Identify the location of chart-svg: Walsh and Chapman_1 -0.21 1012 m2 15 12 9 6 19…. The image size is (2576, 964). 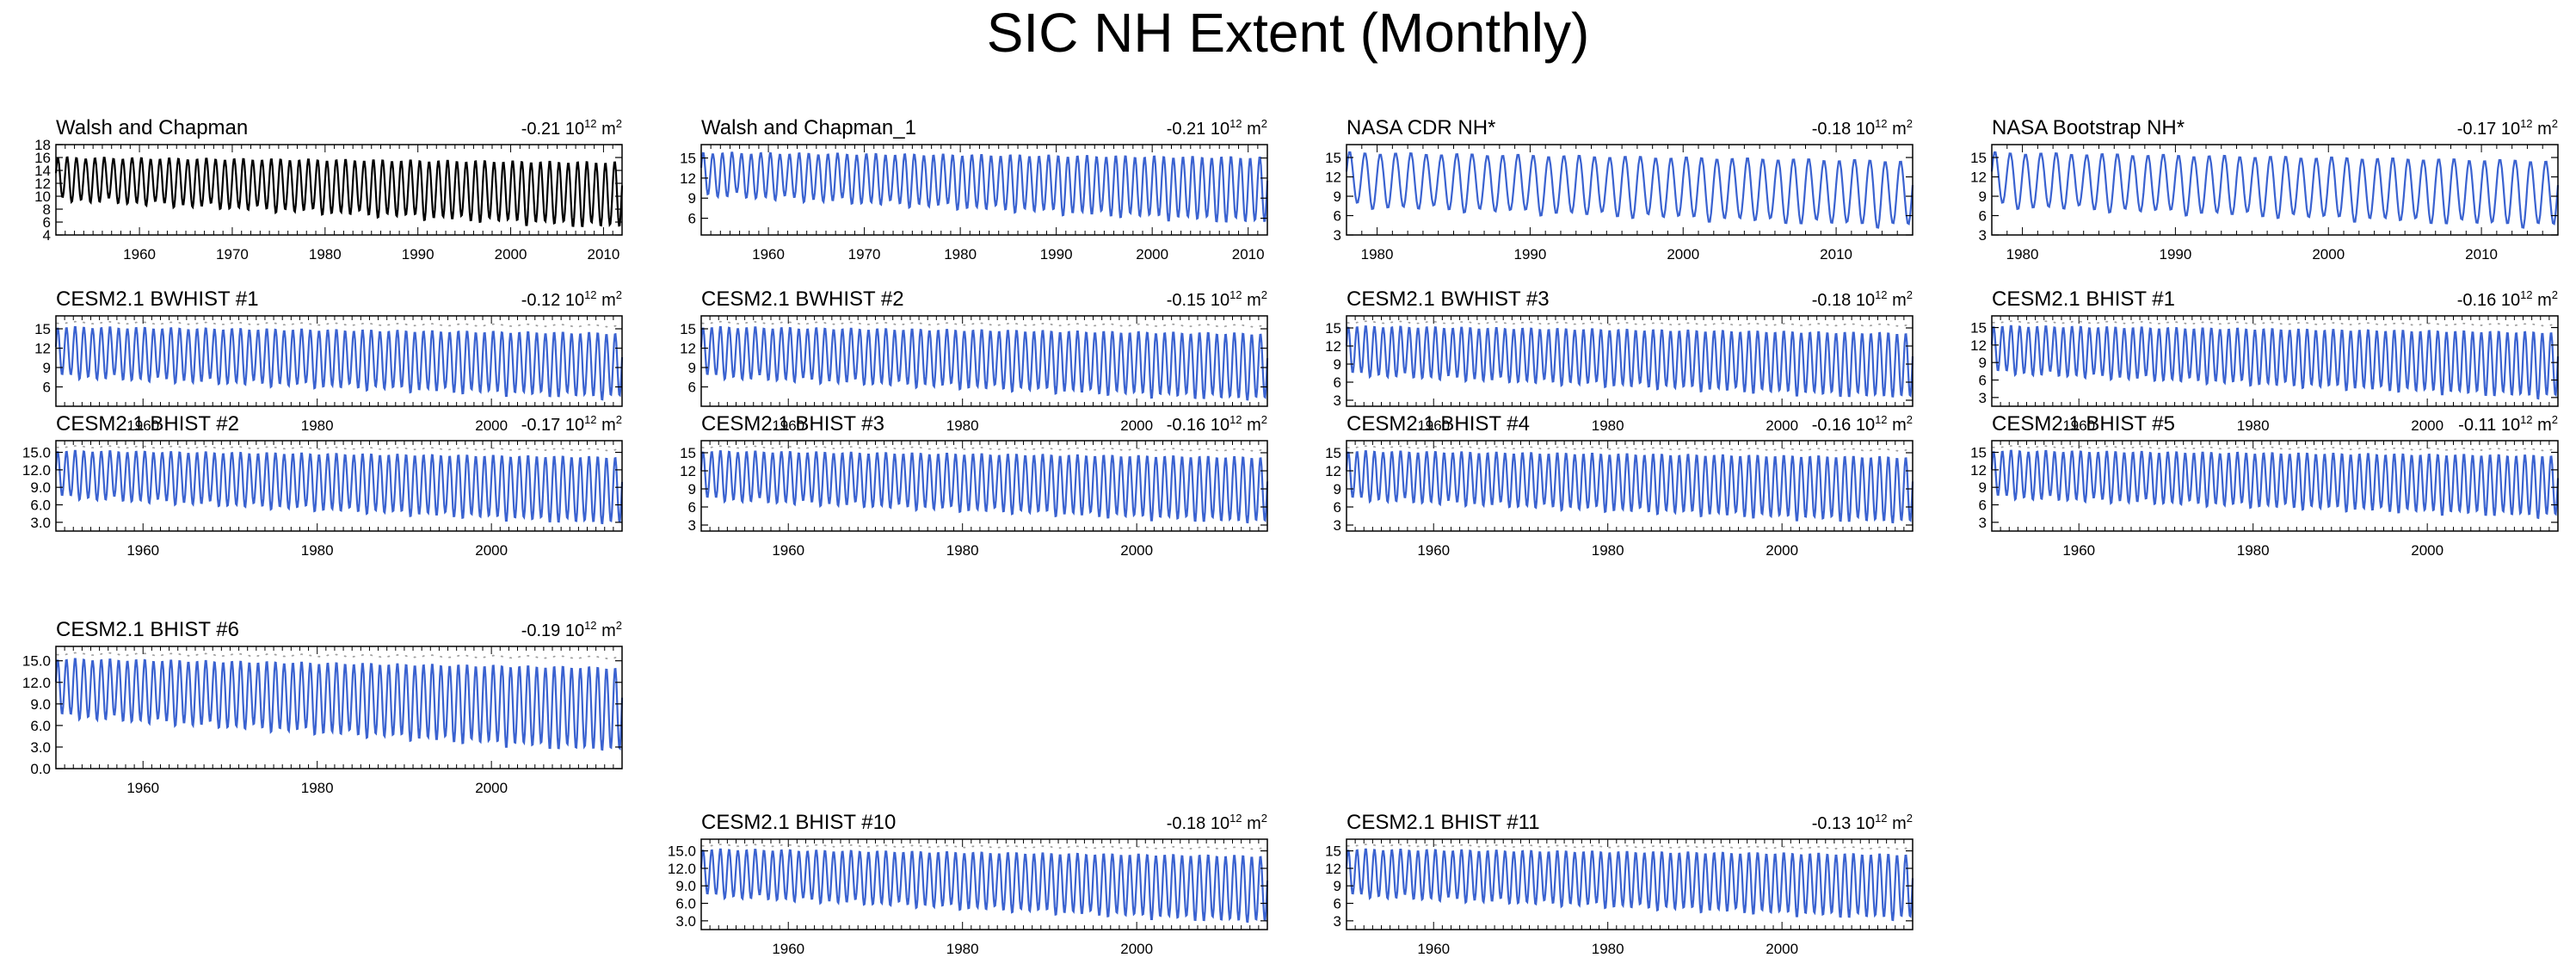
(974, 190).